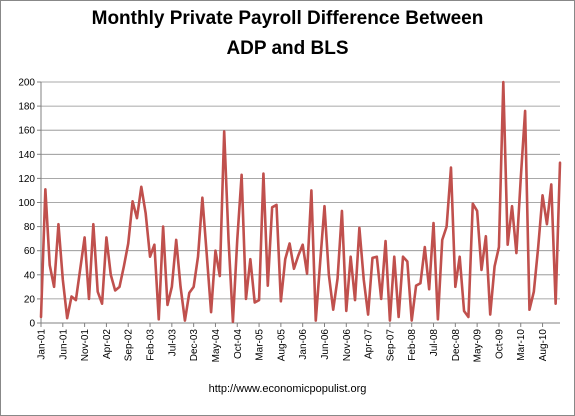  Describe the element at coordinates (325, 344) in the screenshot. I see `x-tick-label: Jun-06` at that location.